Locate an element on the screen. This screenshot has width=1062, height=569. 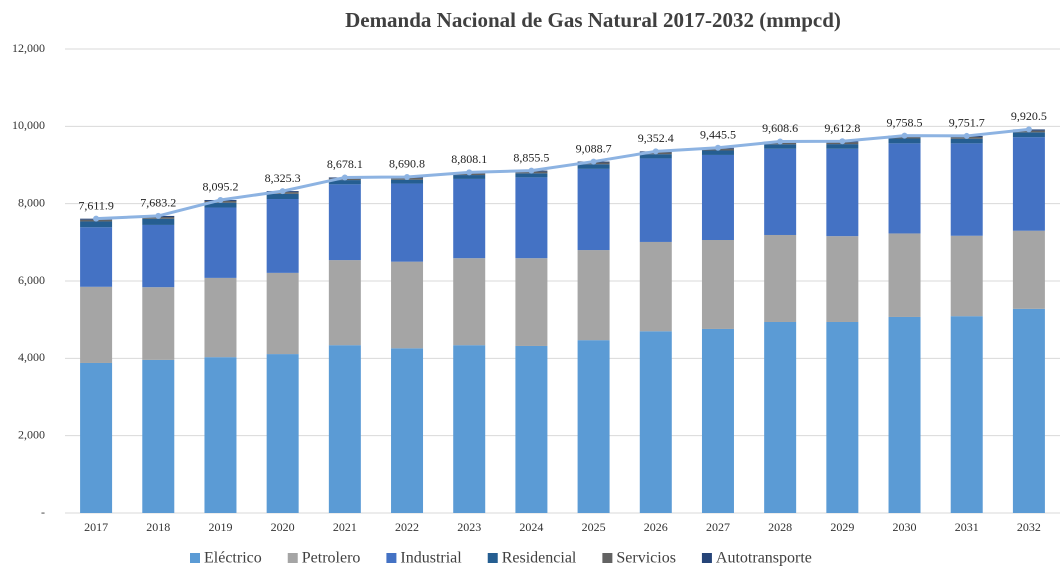
data-label: 8,808.1 is located at coordinates (469, 159).